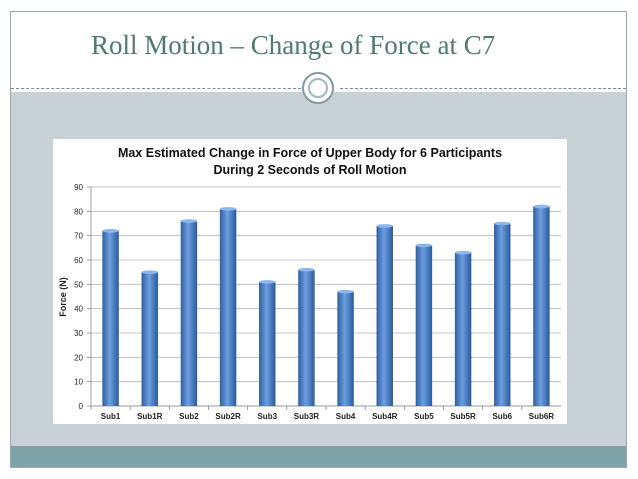 The image size is (638, 479). What do you see at coordinates (78, 260) in the screenshot?
I see `y-tick-label: 60` at bounding box center [78, 260].